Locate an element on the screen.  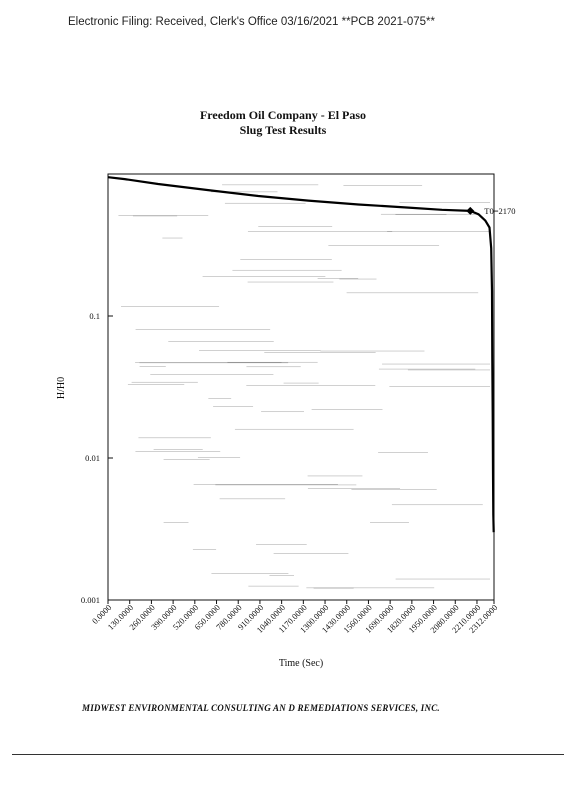
y-tick-label: 0.1 is located at coordinates (94, 316).